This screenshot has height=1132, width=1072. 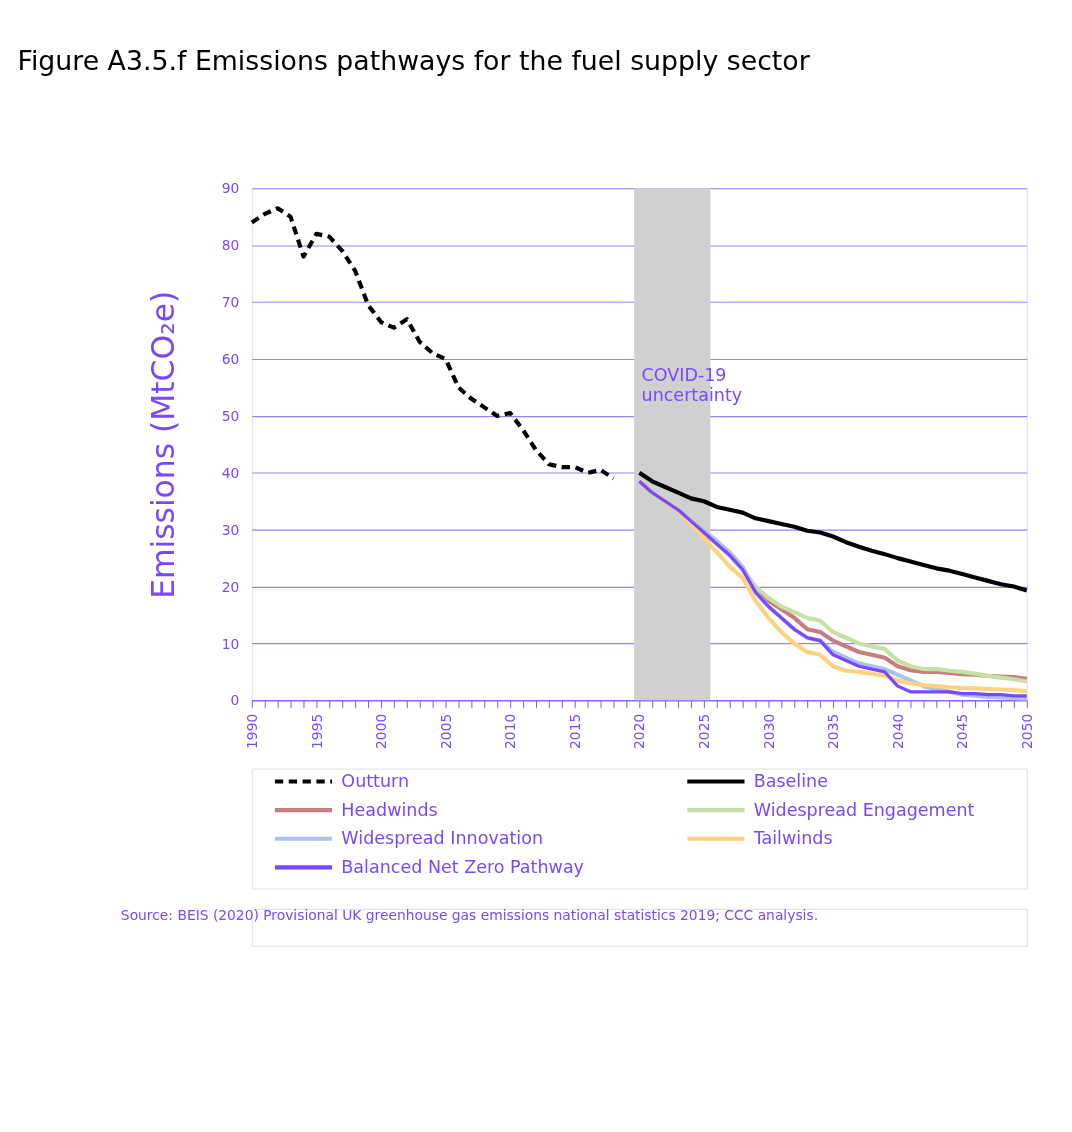 I want to click on legend-label: Baseline, so click(x=790, y=781).